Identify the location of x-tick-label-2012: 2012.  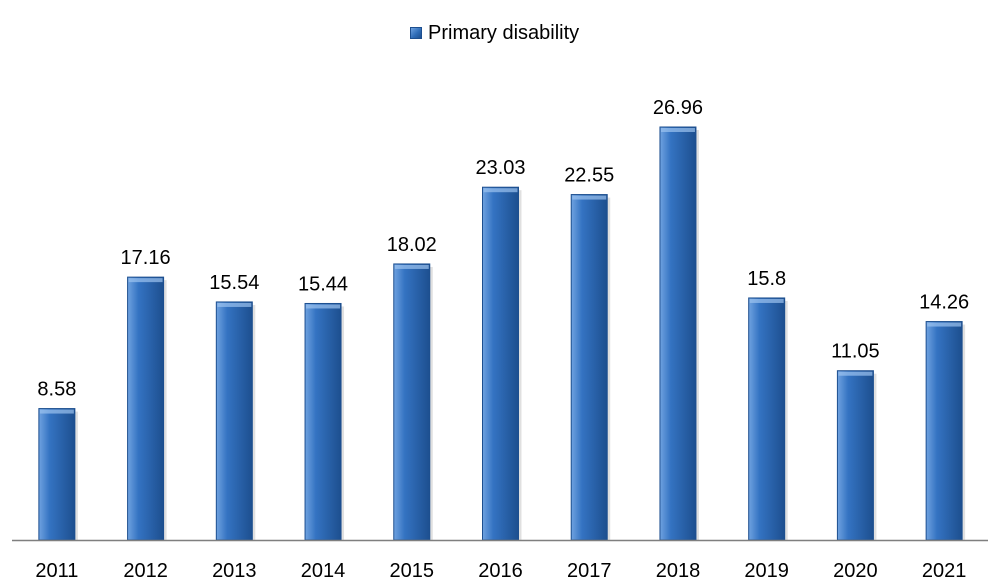
(145, 571).